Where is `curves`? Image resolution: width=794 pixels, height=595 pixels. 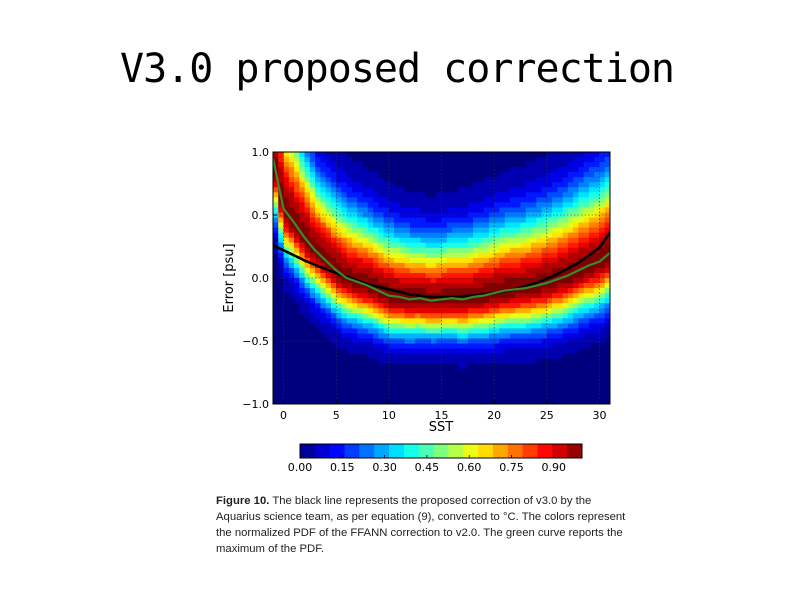 curves is located at coordinates (441, 230).